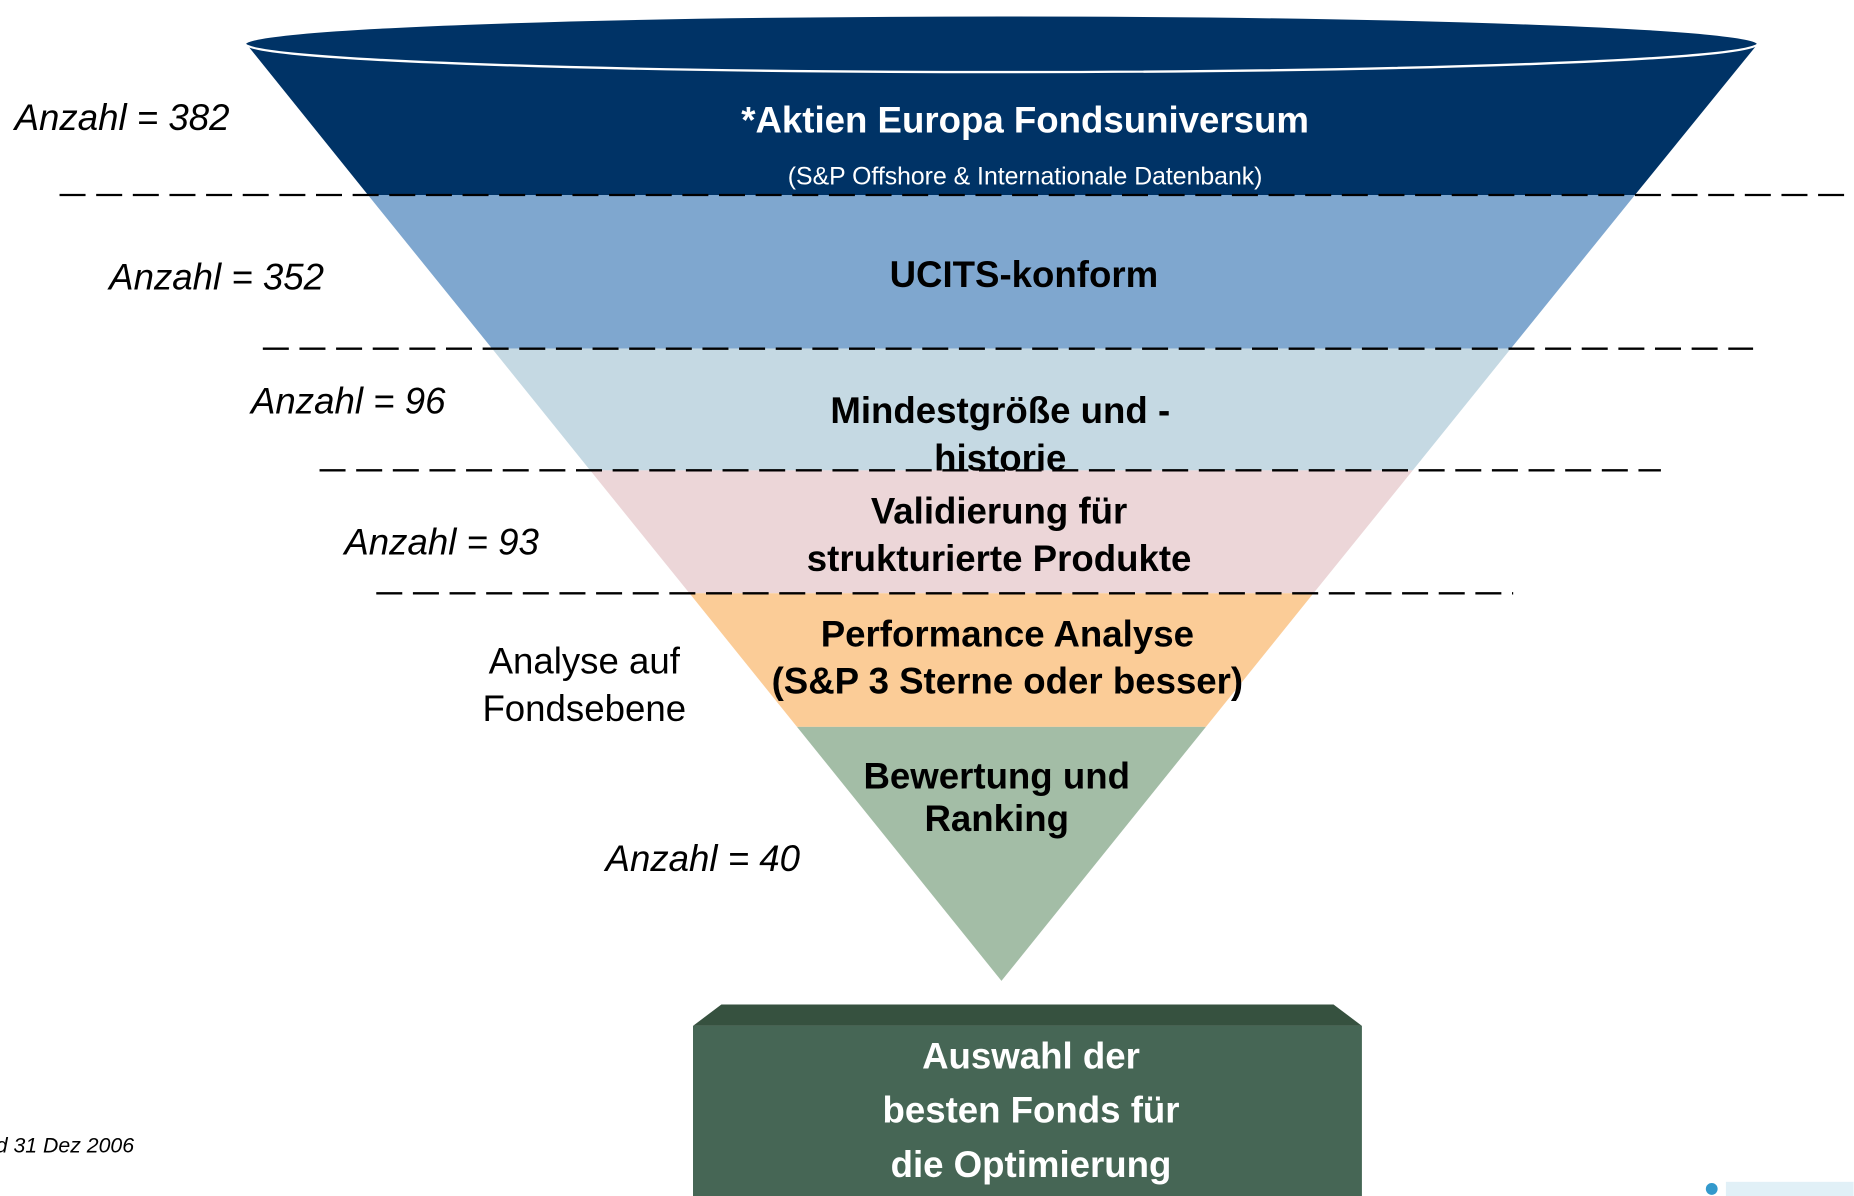  Describe the element at coordinates (1000, 457) in the screenshot. I see `stage-title: historie` at that location.